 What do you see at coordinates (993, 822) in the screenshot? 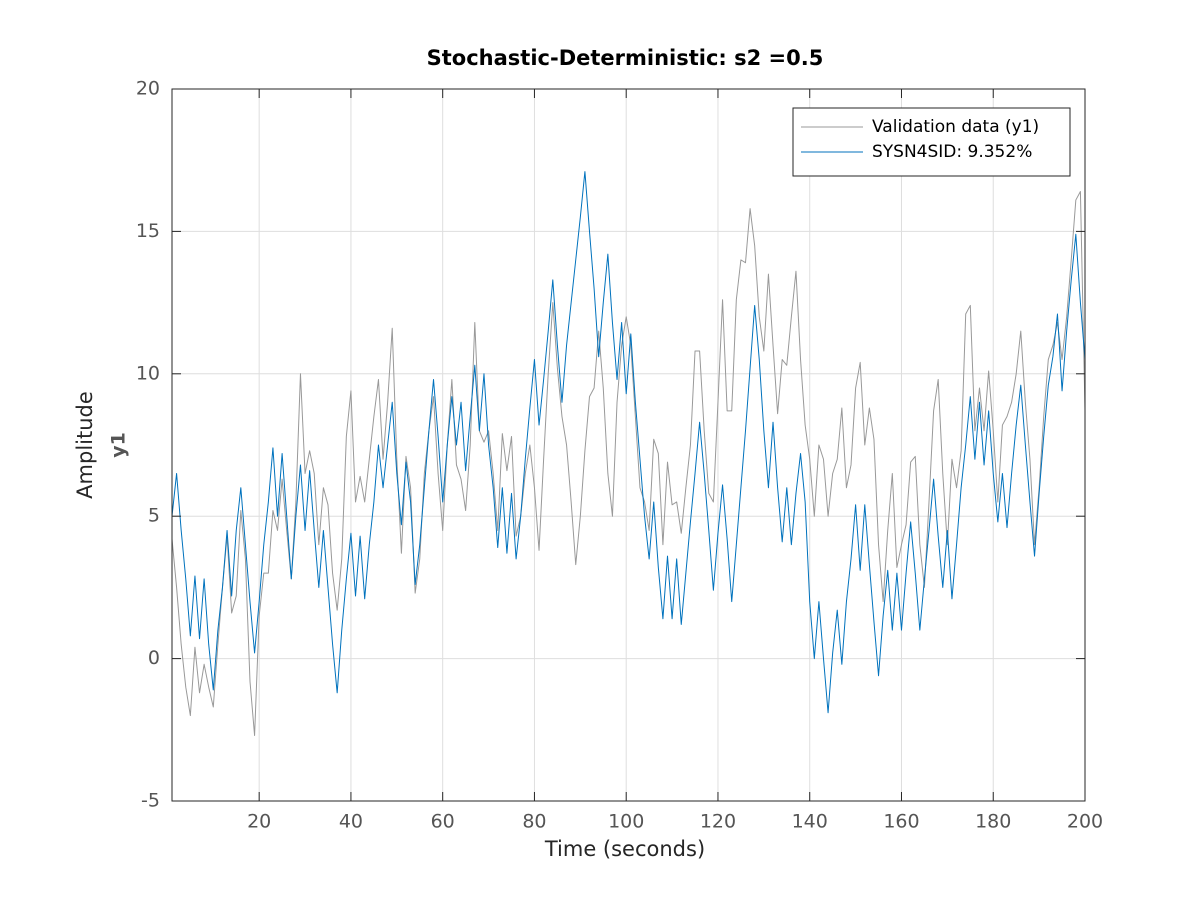
I see `x-tick-label: 180` at bounding box center [993, 822].